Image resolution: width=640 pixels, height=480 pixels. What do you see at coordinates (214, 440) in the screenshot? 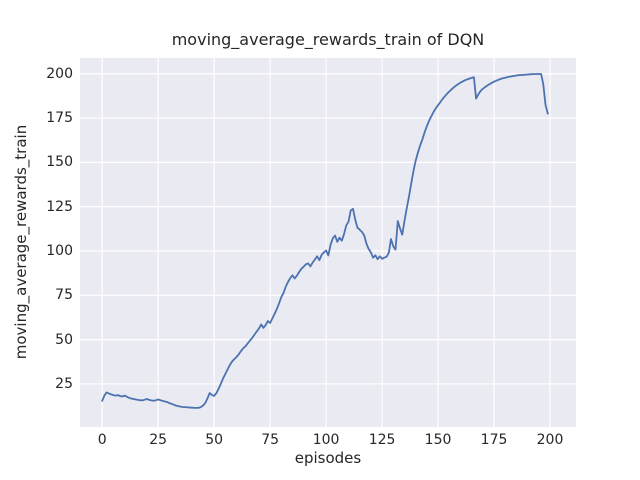
I see `x-tick-label: 50` at bounding box center [214, 440].